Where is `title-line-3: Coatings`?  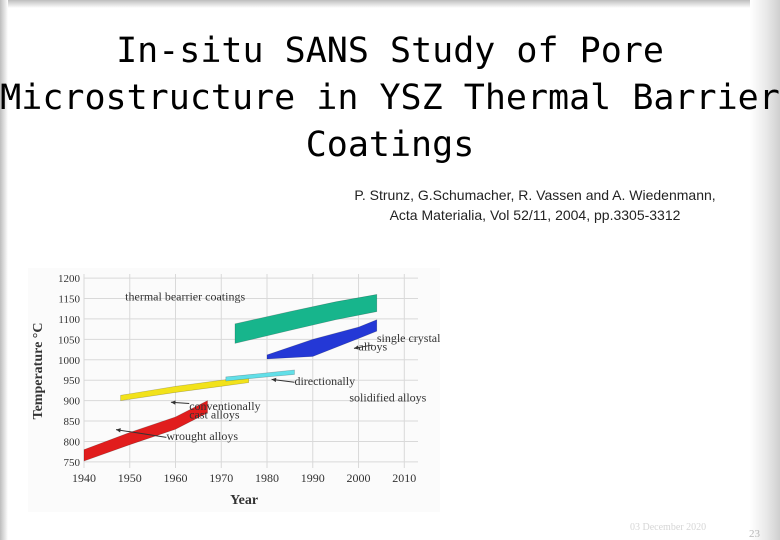
title-line-3: Coatings is located at coordinates (390, 145).